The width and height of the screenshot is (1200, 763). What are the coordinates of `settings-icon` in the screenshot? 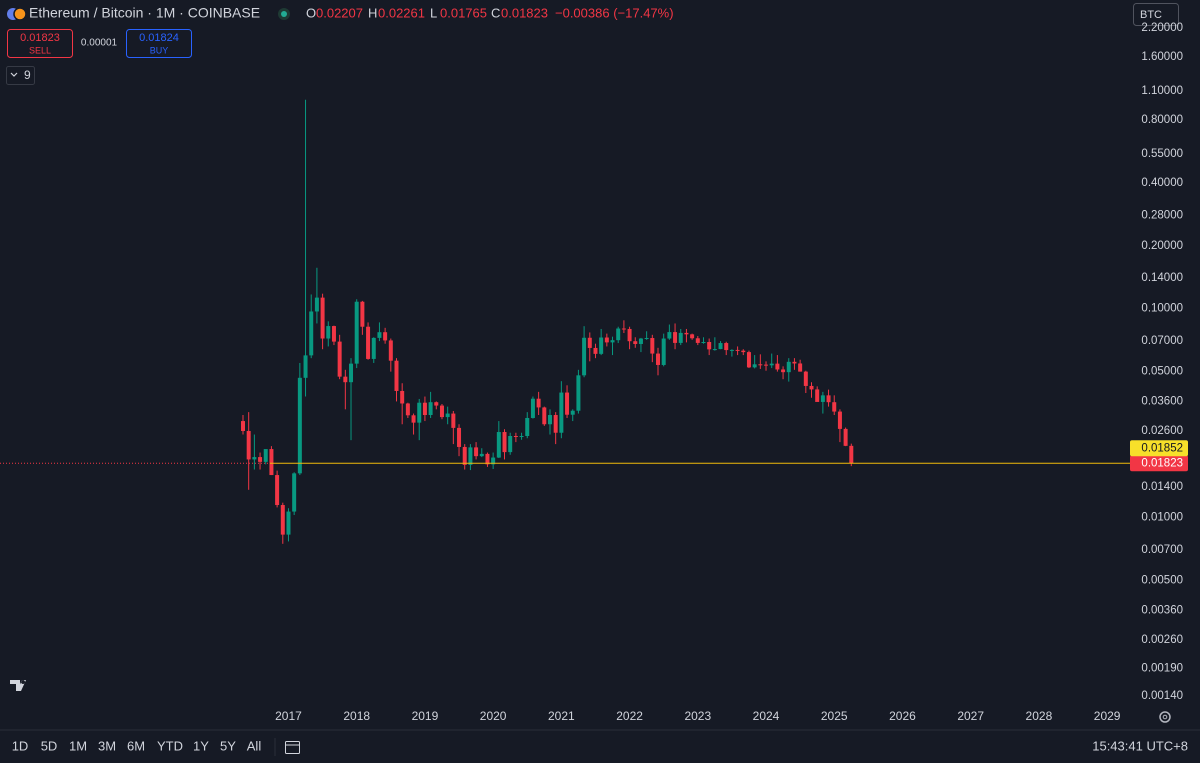 It's located at (1165, 717).